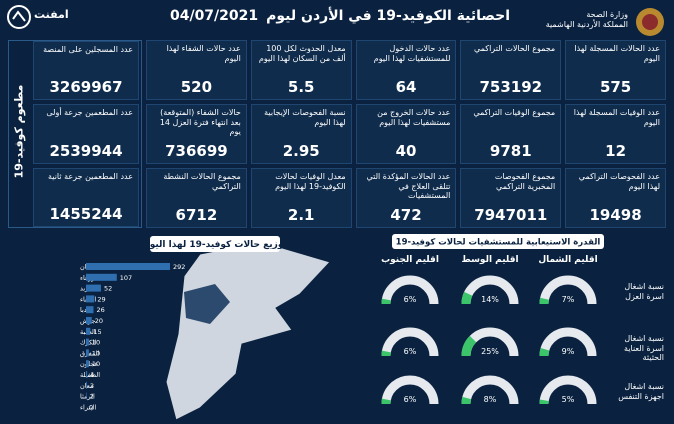 This screenshot has width=674, height=424. What do you see at coordinates (91, 407) in the screenshot?
I see `value-label: 0` at bounding box center [91, 407].